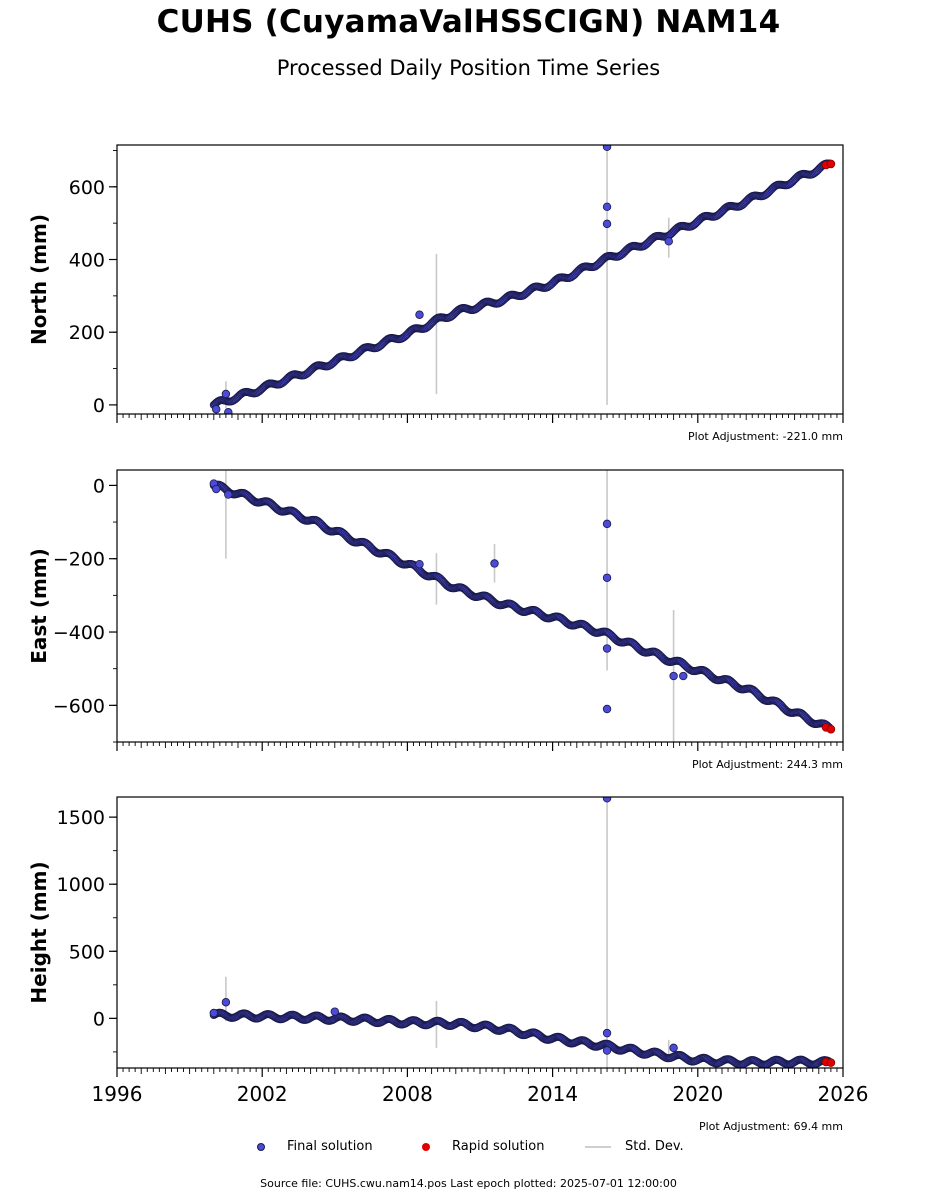 The width and height of the screenshot is (937, 1200). What do you see at coordinates (261, 1147) in the screenshot?
I see `final-solution-marker` at bounding box center [261, 1147].